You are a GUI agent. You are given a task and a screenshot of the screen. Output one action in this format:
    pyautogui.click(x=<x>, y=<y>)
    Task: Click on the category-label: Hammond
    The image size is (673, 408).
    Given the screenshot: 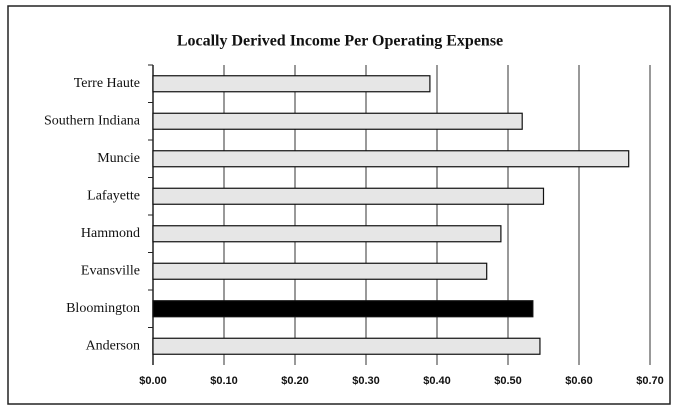 What is the action you would take?
    pyautogui.click(x=110, y=233)
    